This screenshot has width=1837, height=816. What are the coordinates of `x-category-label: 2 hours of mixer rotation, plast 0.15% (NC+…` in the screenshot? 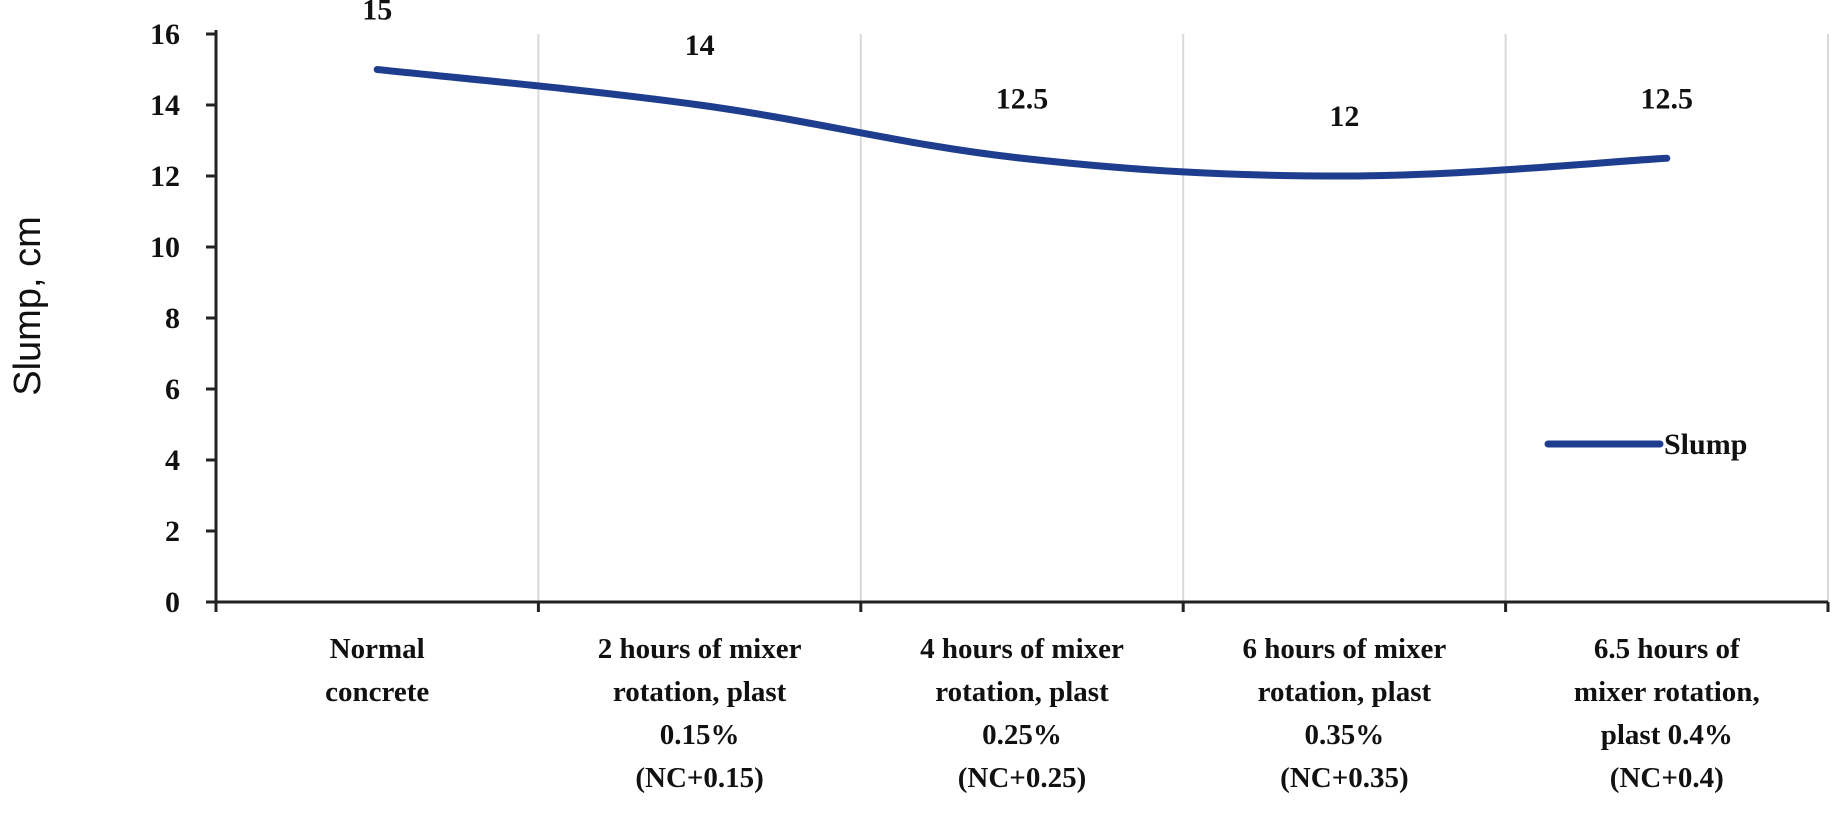 It's located at (700, 713).